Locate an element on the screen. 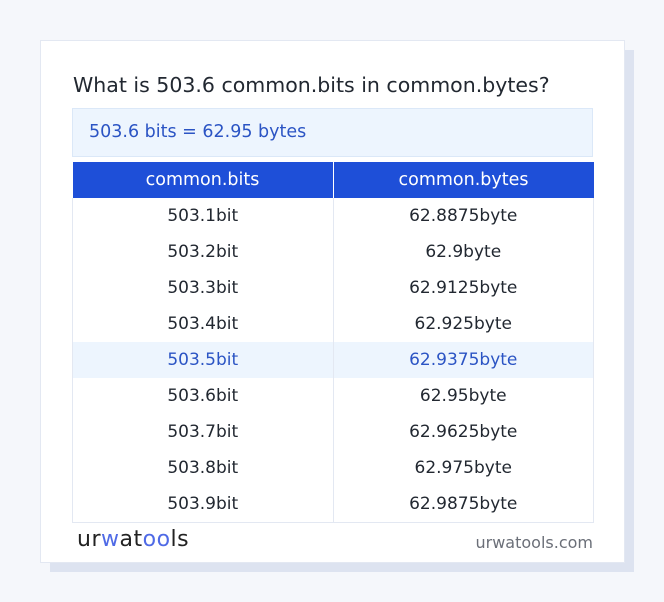 The height and width of the screenshot is (602, 664). table-row: 503.3bit 62.9125byte is located at coordinates (333, 288).